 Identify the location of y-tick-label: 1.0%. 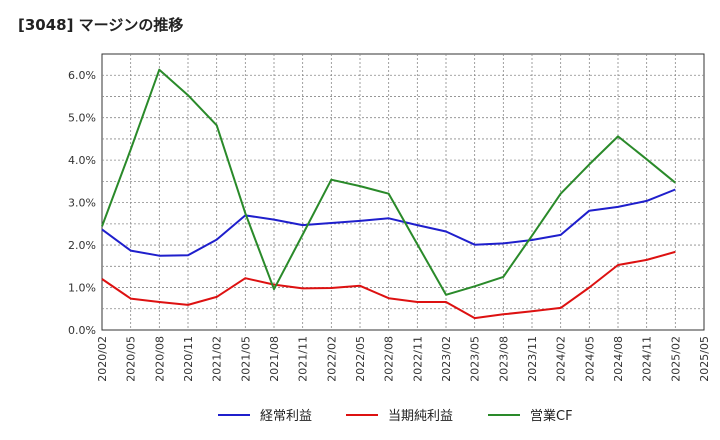
(82, 288).